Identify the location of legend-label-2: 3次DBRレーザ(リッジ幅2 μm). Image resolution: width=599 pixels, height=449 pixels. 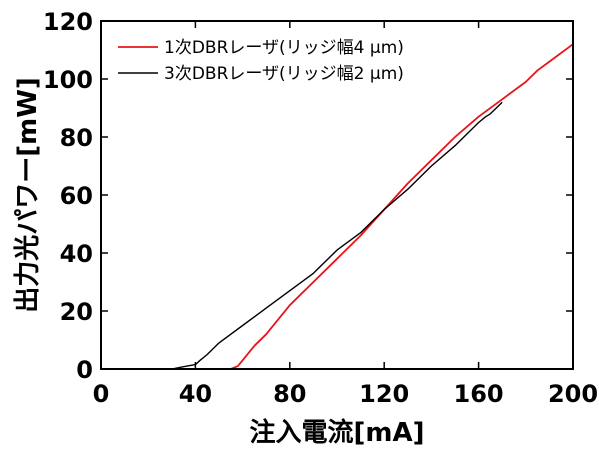
(284, 74).